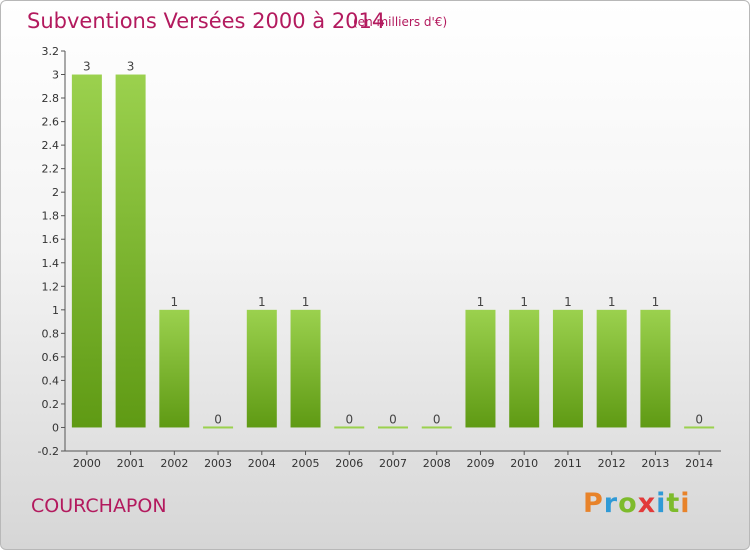 This screenshot has width=750, height=550. I want to click on x-tick-label: 2014, so click(699, 463).